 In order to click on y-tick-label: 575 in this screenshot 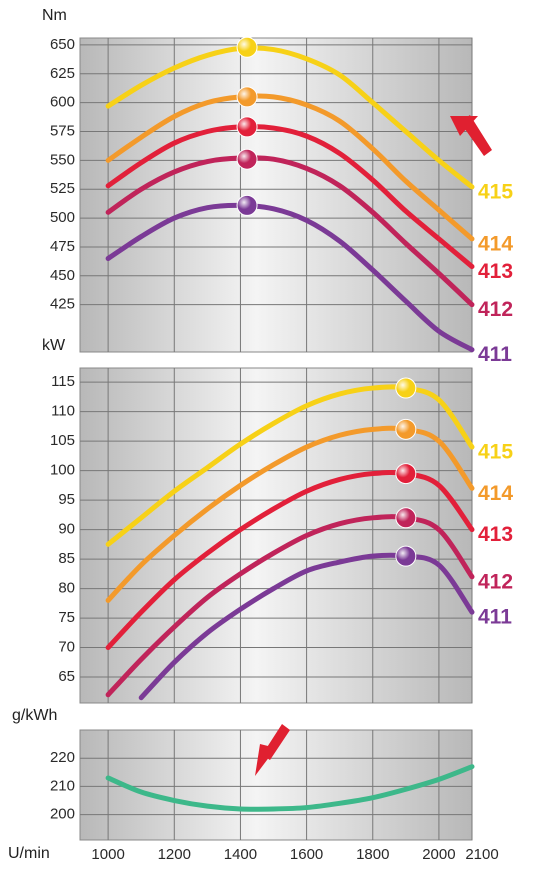, I will do `click(62, 130)`.